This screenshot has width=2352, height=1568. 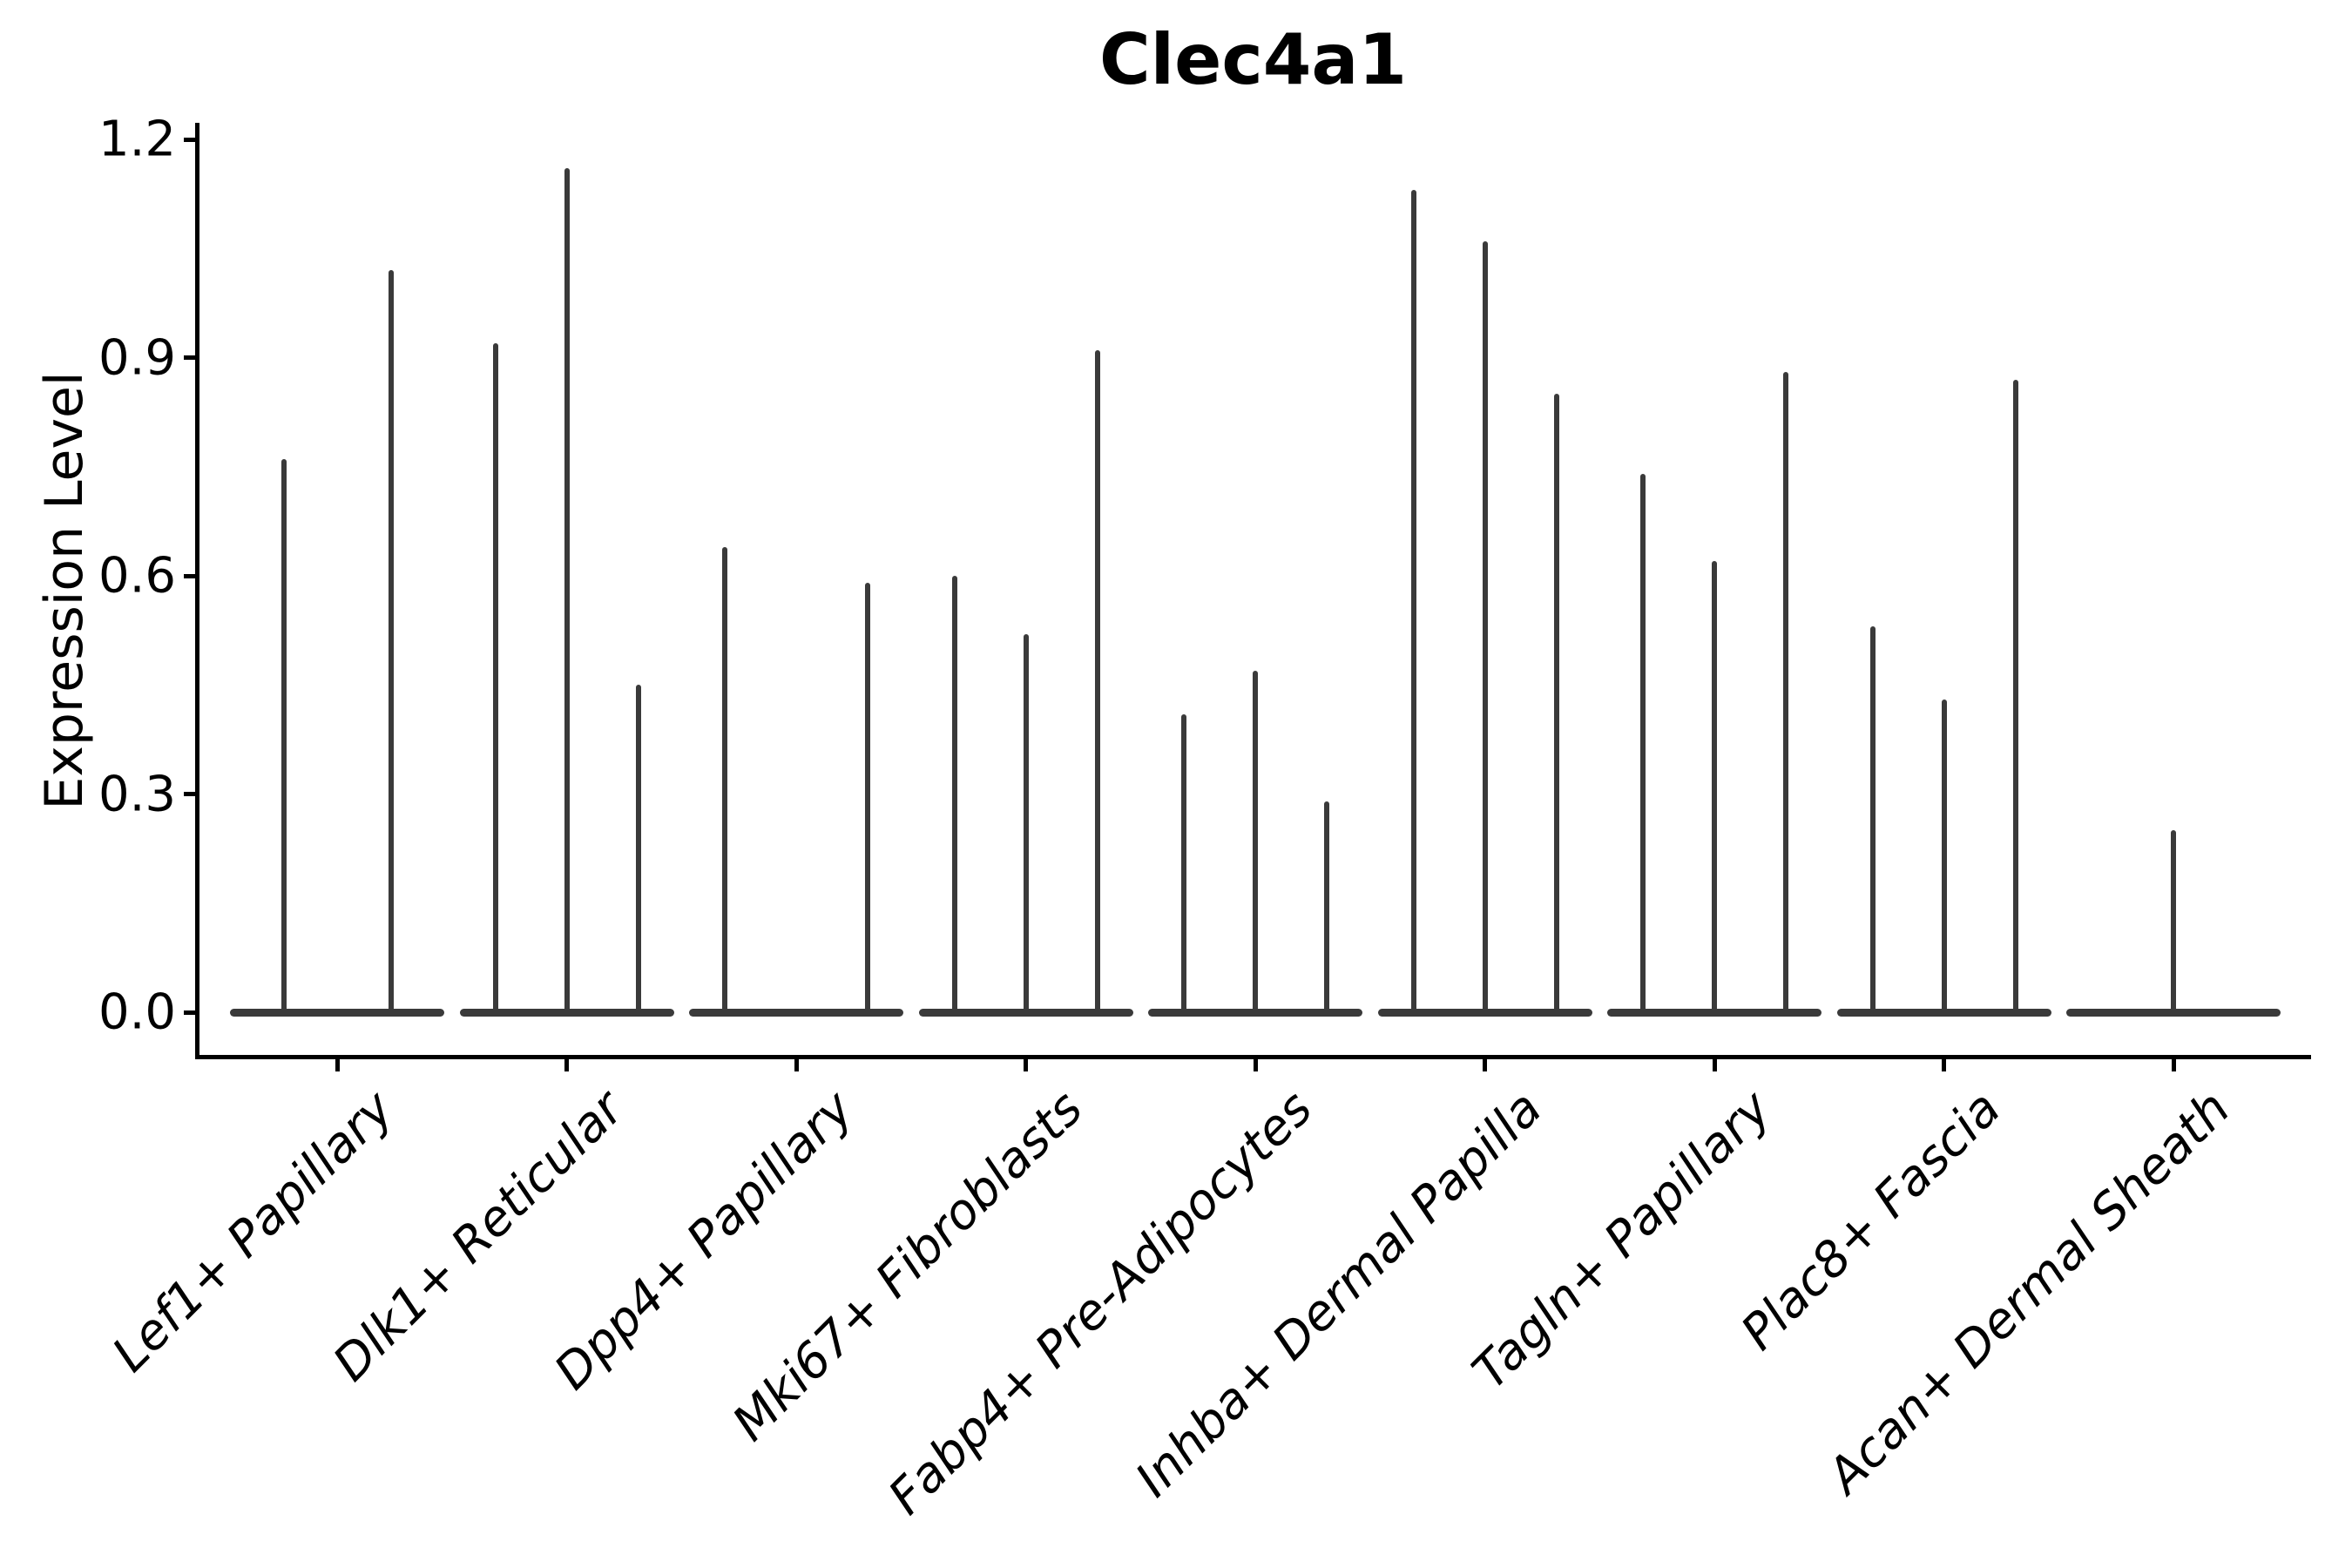 What do you see at coordinates (1100, 1303) in the screenshot?
I see `x-tick-label: Fabp4+ Pre-Adipocytes` at bounding box center [1100, 1303].